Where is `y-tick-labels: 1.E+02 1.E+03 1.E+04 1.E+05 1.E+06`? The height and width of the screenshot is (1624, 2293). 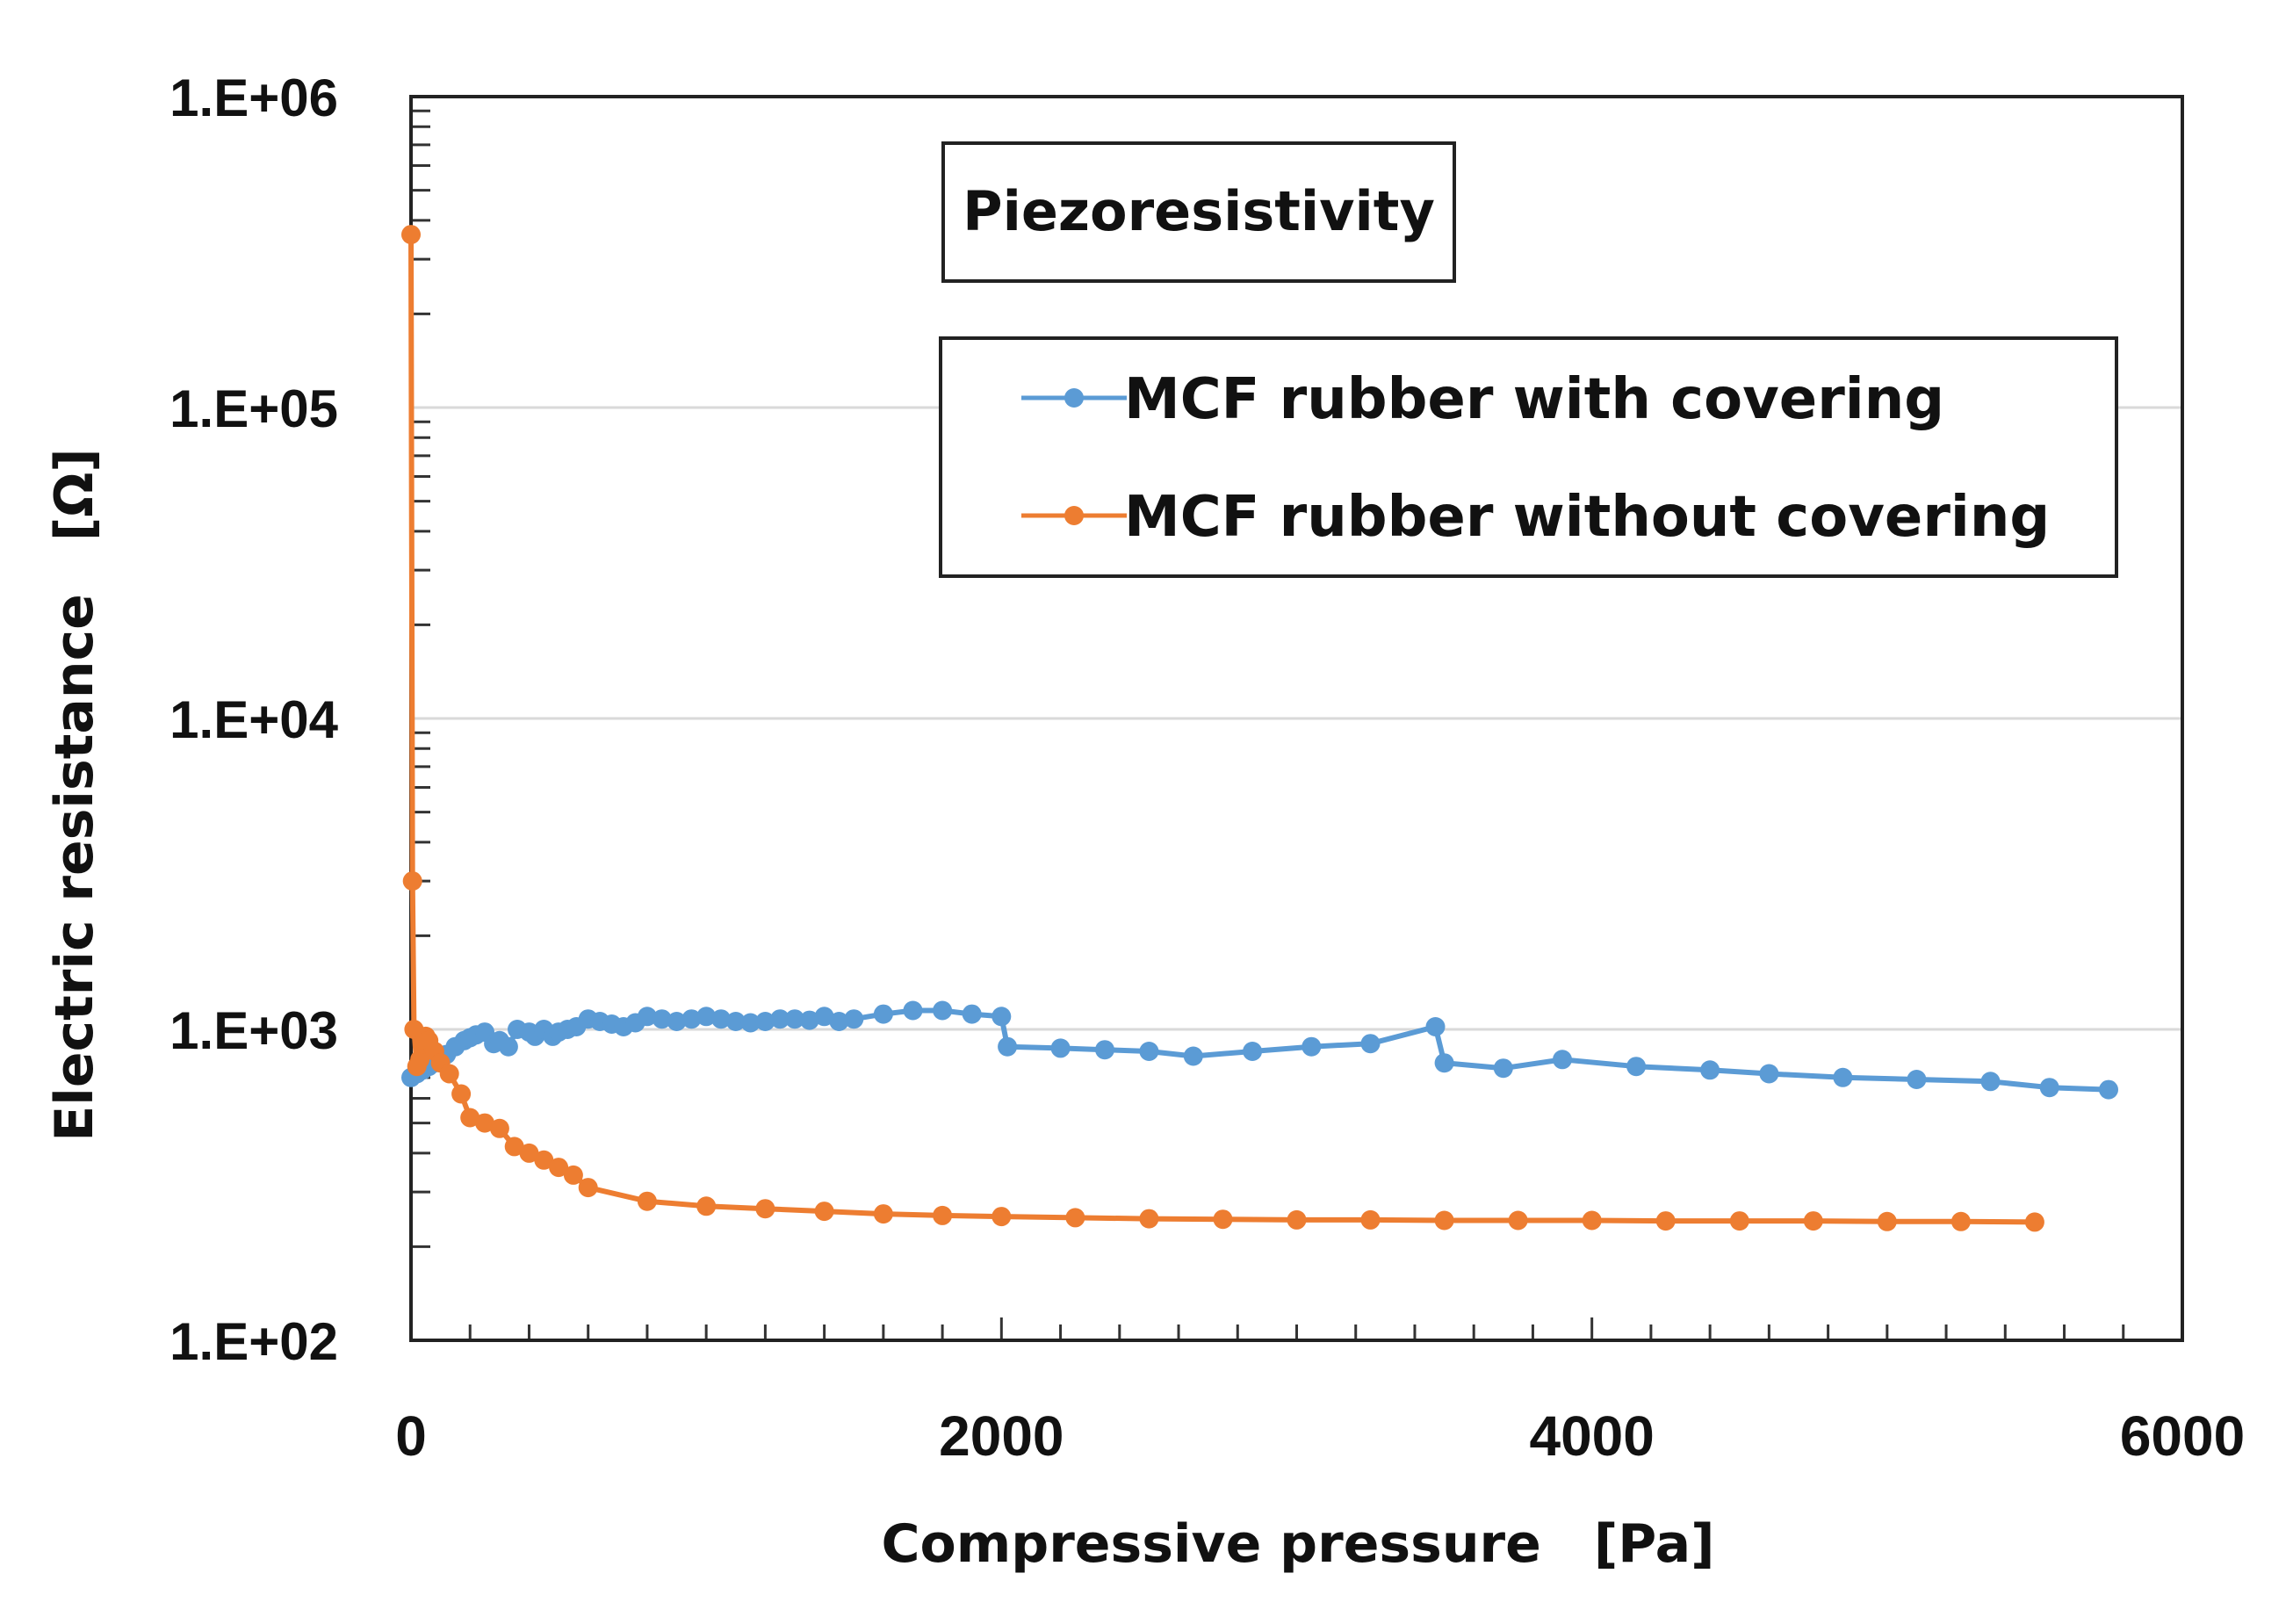
y-tick-labels: 1.E+02 1.E+03 1.E+04 1.E+05 1.E+06 is located at coordinates (253, 720).